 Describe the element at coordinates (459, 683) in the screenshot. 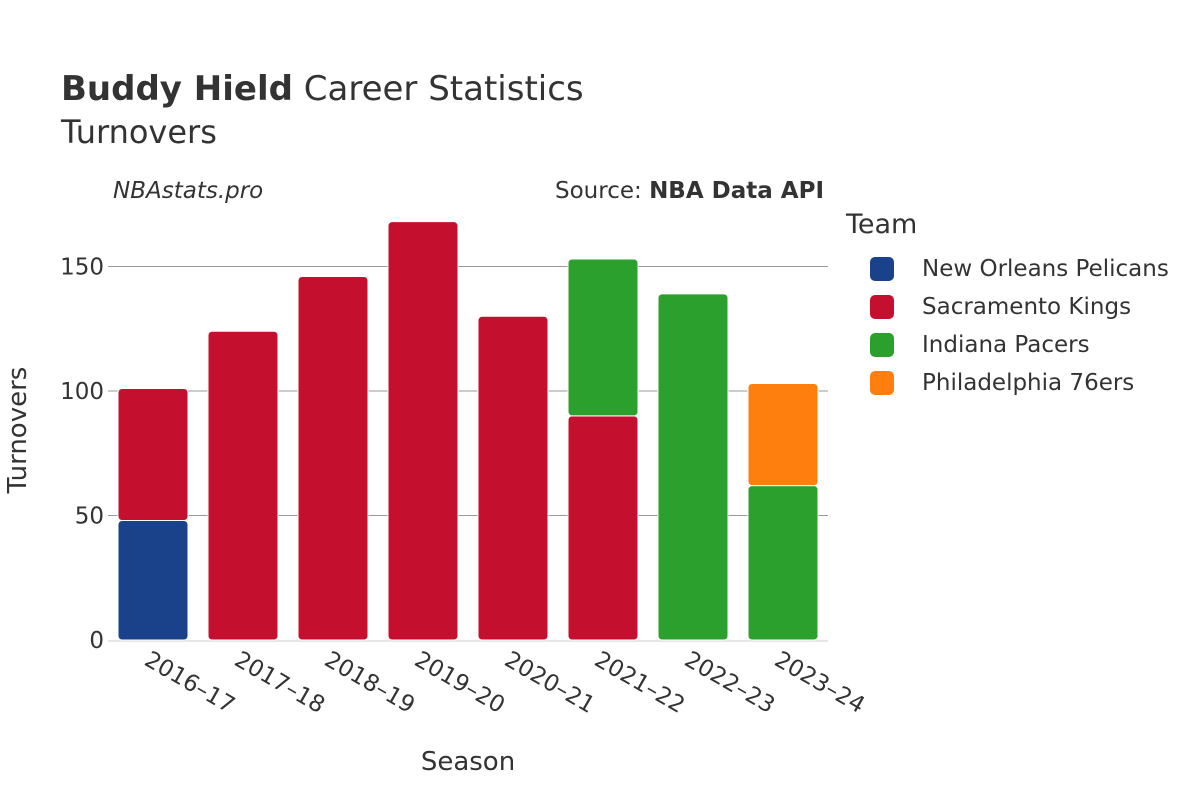

I see `x-tick-label: 2019–20` at that location.